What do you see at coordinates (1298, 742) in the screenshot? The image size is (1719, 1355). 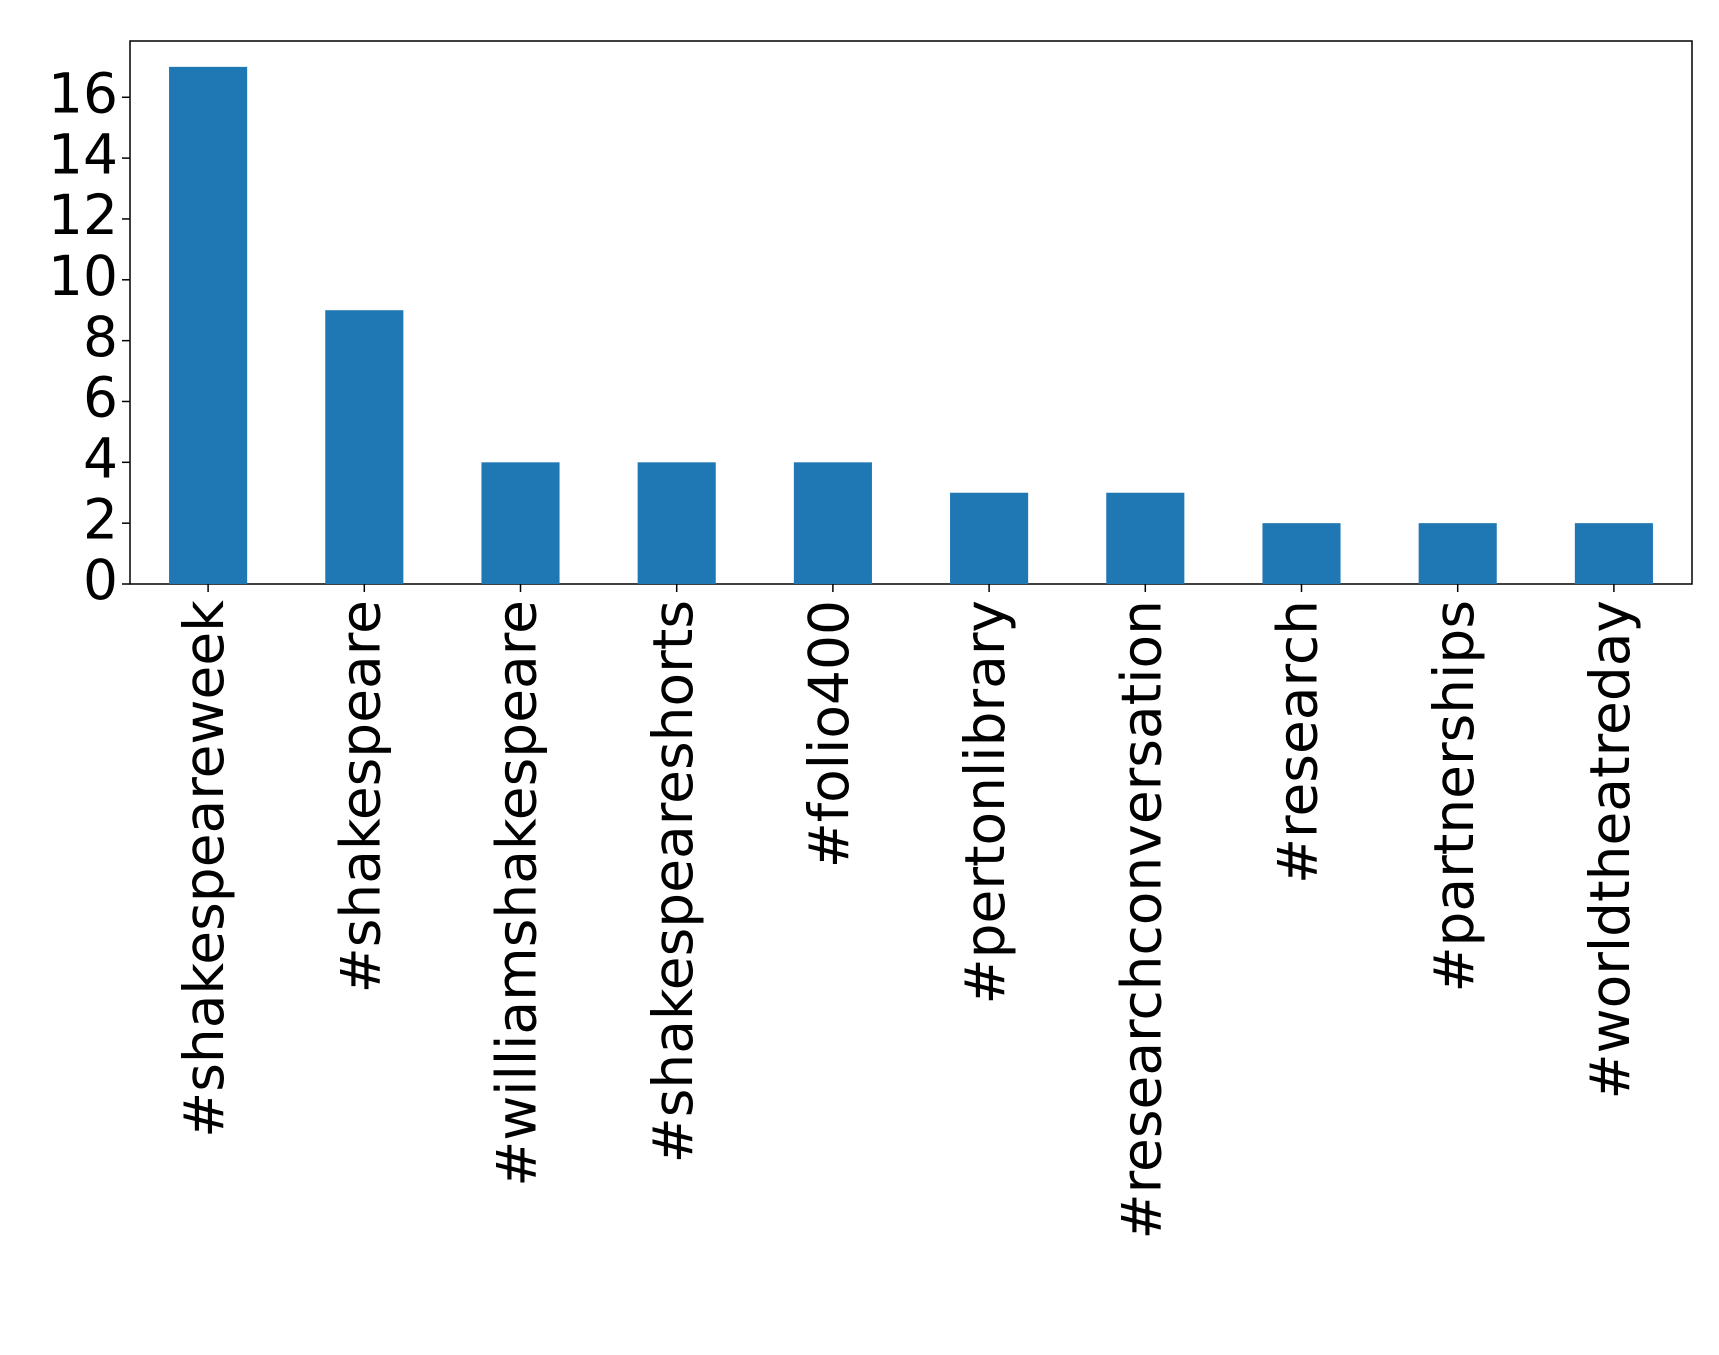 I see `x-tick-label: #research` at bounding box center [1298, 742].